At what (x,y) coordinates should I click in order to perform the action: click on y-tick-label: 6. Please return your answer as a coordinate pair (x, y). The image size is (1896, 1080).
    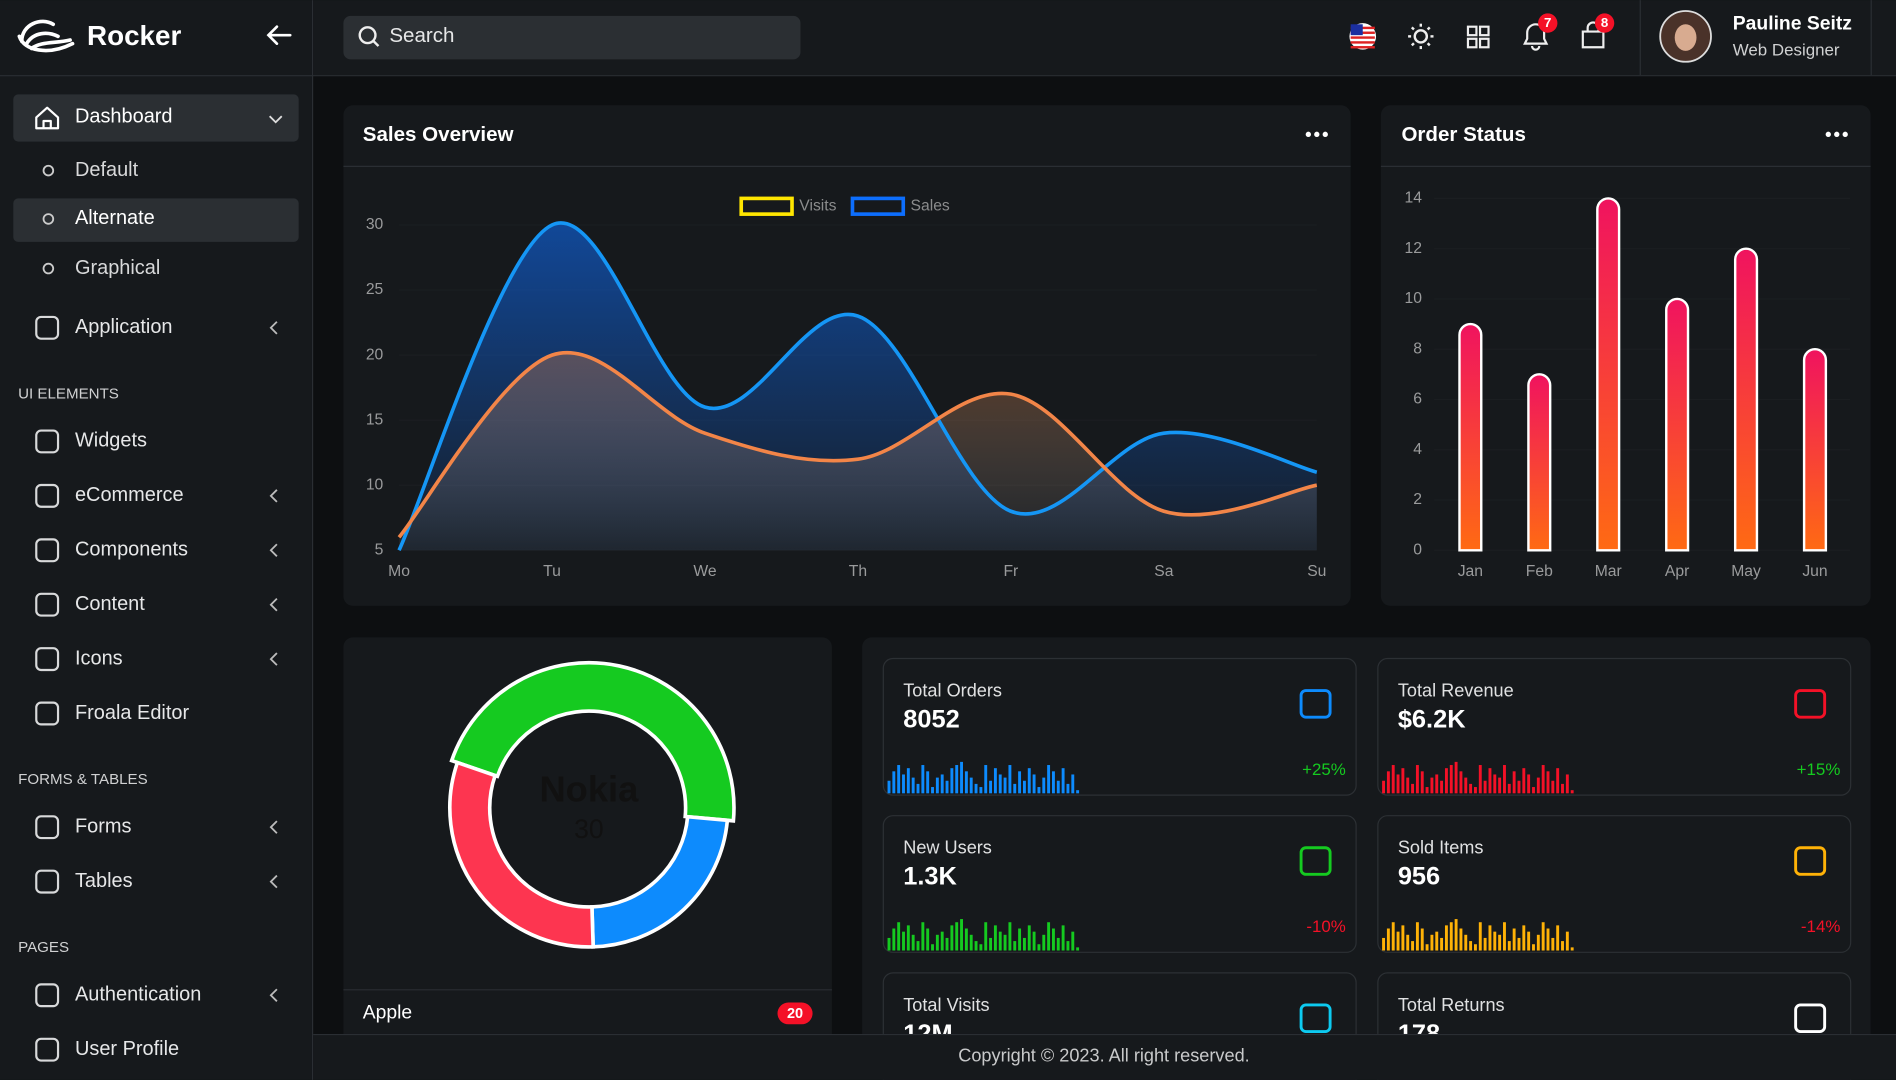
    Looking at the image, I should click on (1417, 399).